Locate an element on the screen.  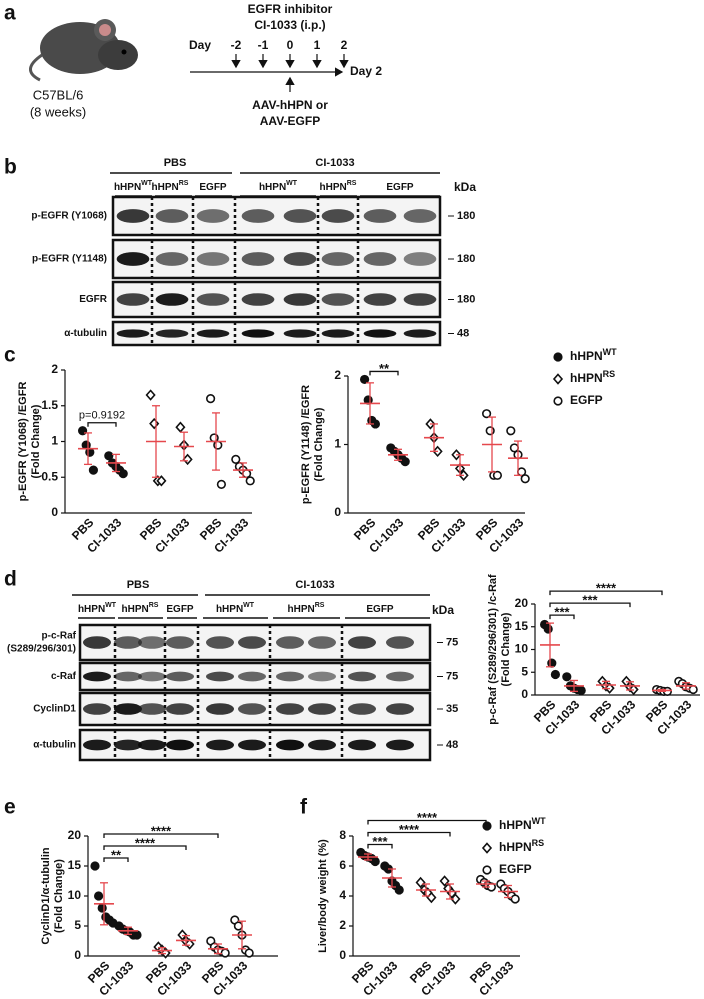
y-tick-label: 10 is located at coordinates (75, 895).